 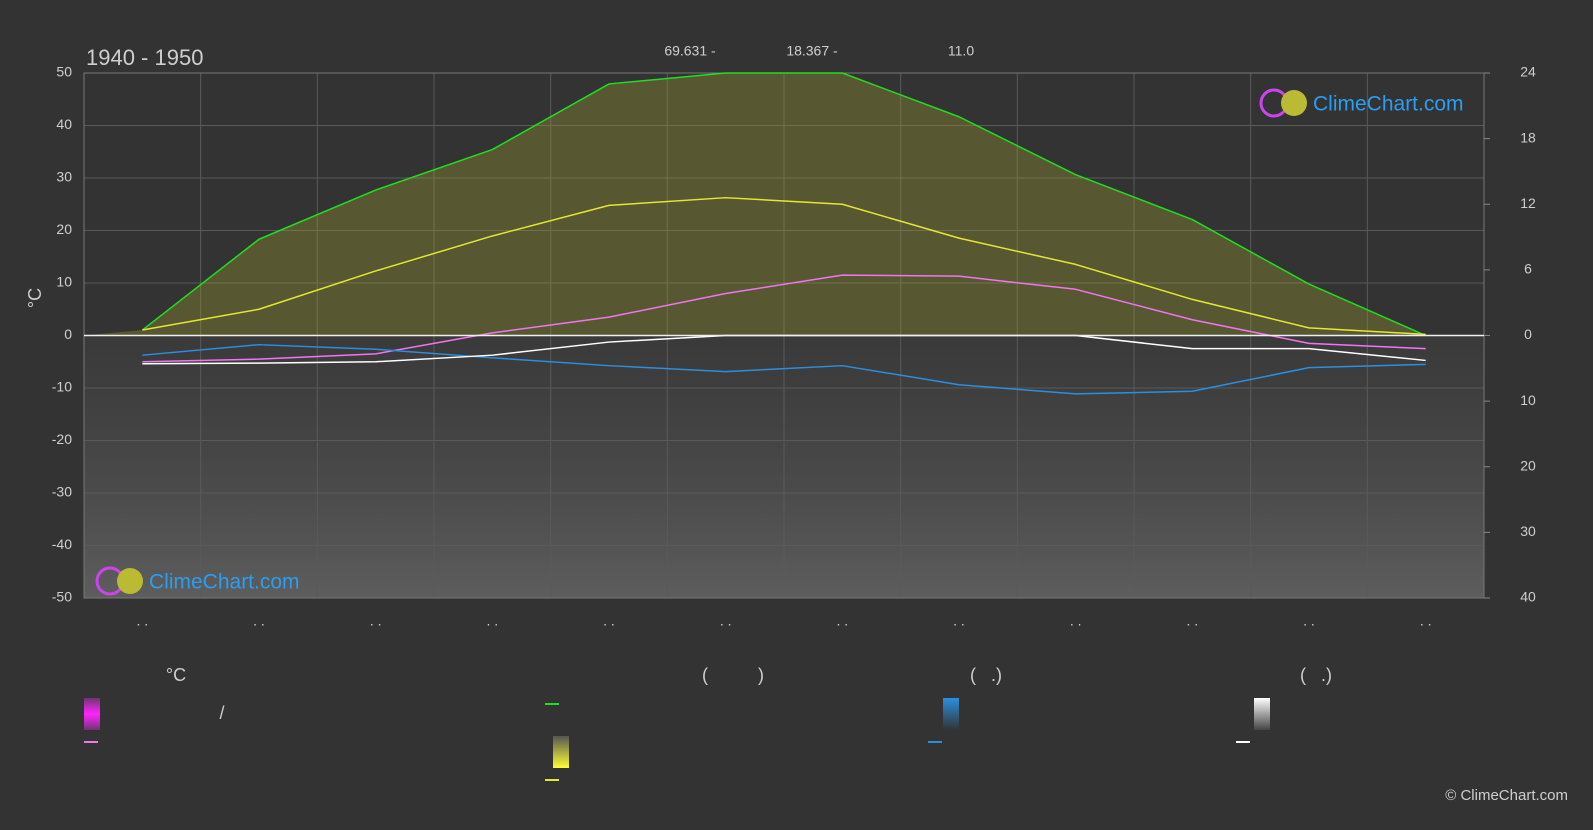 What do you see at coordinates (144, 57) in the screenshot?
I see `chart-title: 1940 - 1950` at bounding box center [144, 57].